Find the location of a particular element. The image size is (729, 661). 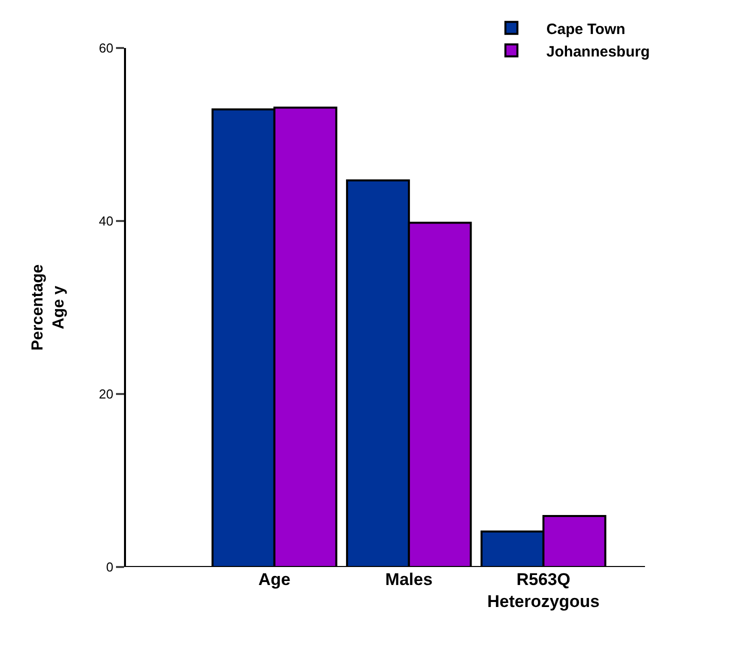

y-tick-label: 20 is located at coordinates (106, 394).